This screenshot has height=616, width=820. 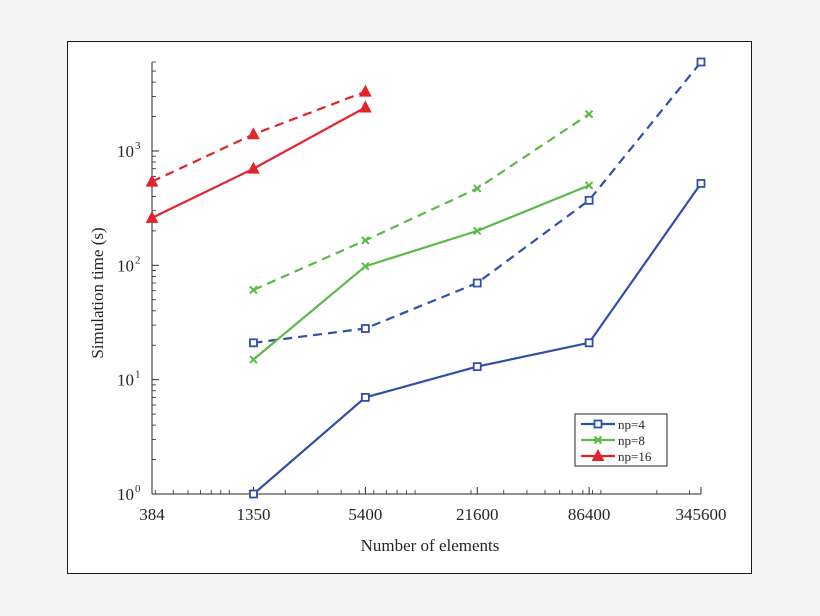 I want to click on legend-label: np=8, so click(x=631, y=440).